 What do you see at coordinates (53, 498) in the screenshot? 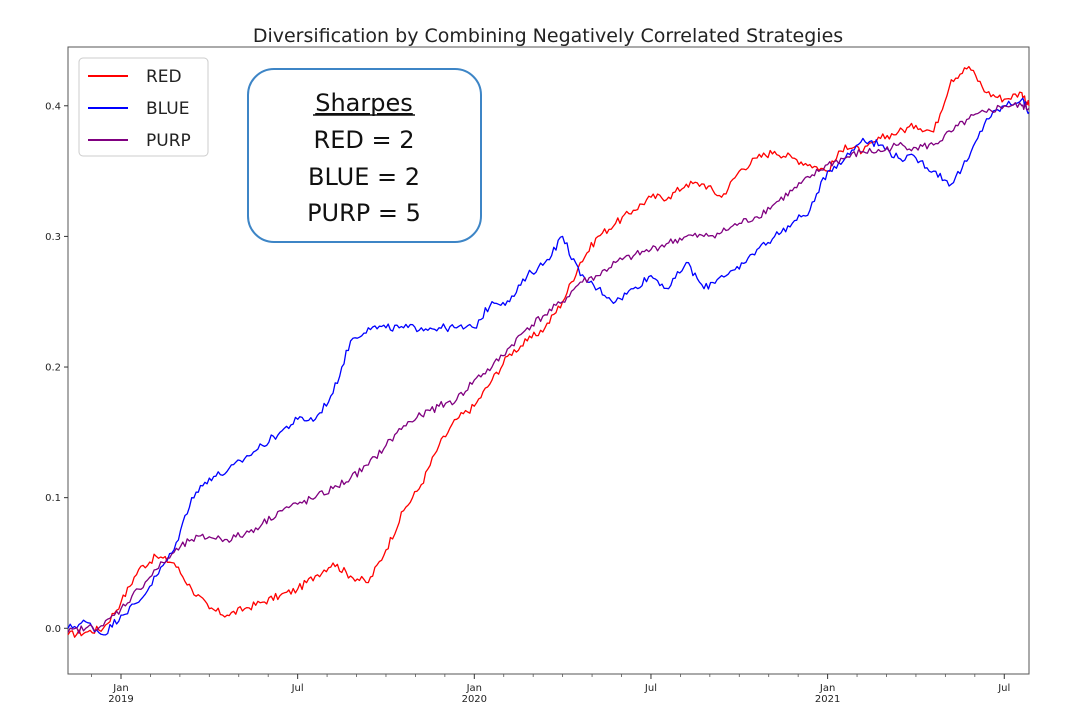
I see `y-tick-label: 0.1` at bounding box center [53, 498].